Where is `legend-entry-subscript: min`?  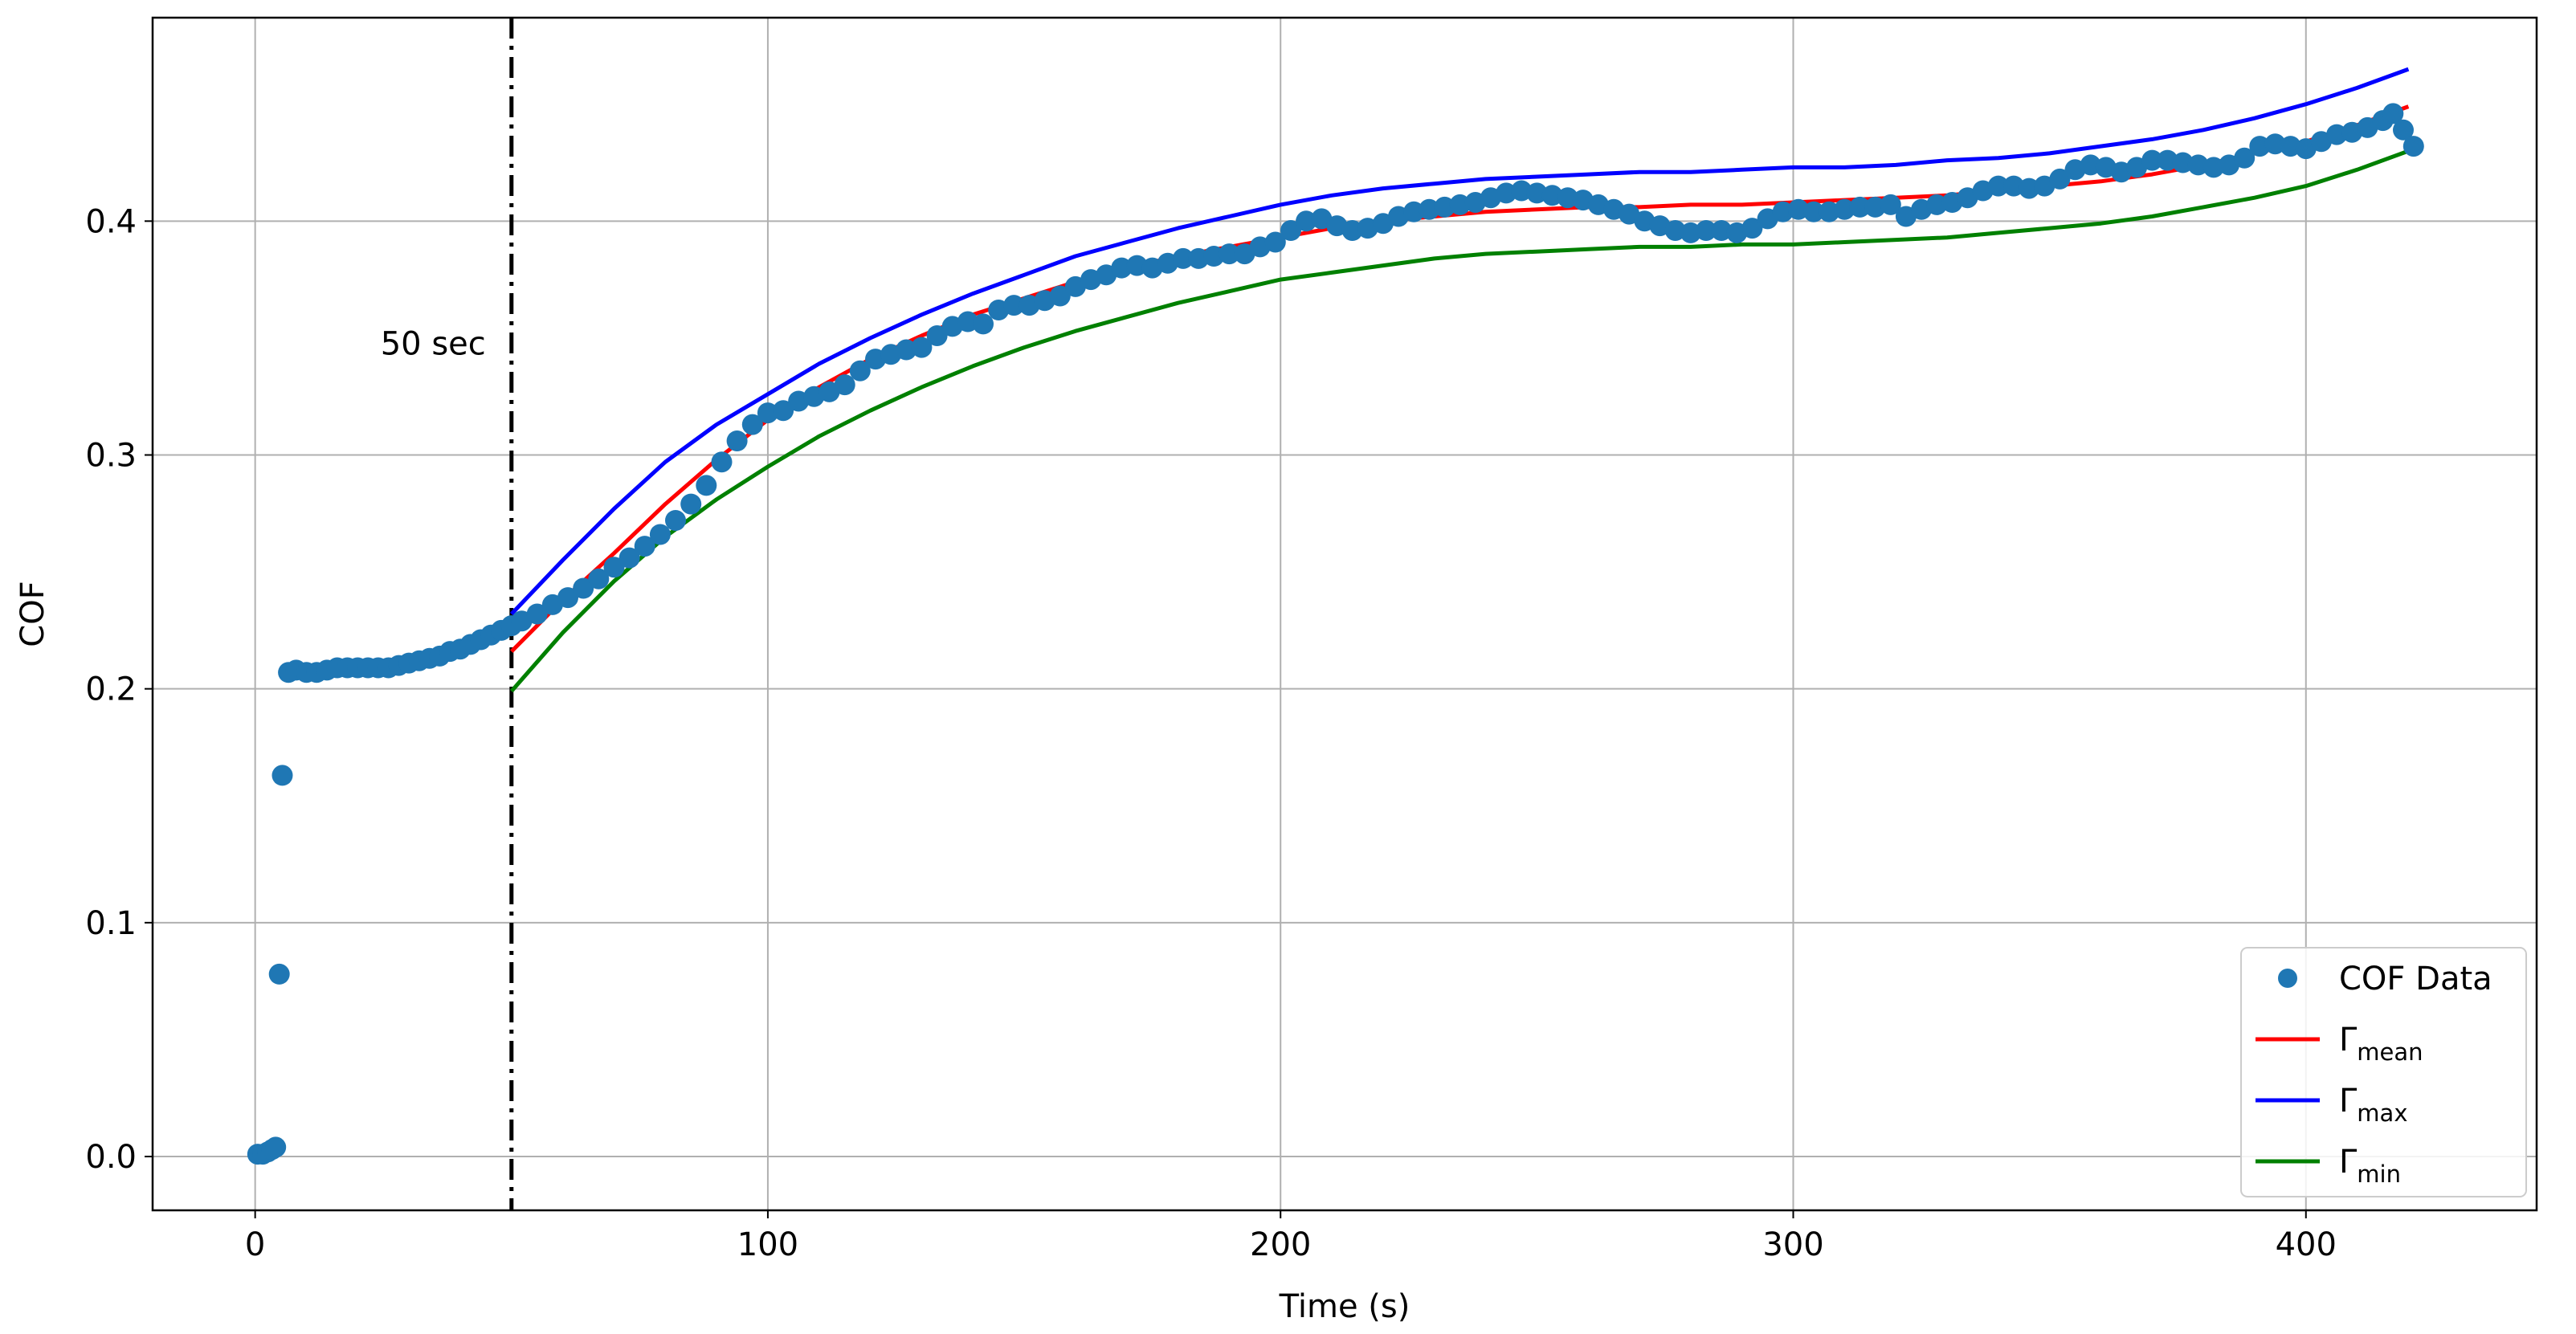 legend-entry-subscript: min is located at coordinates (2379, 1174).